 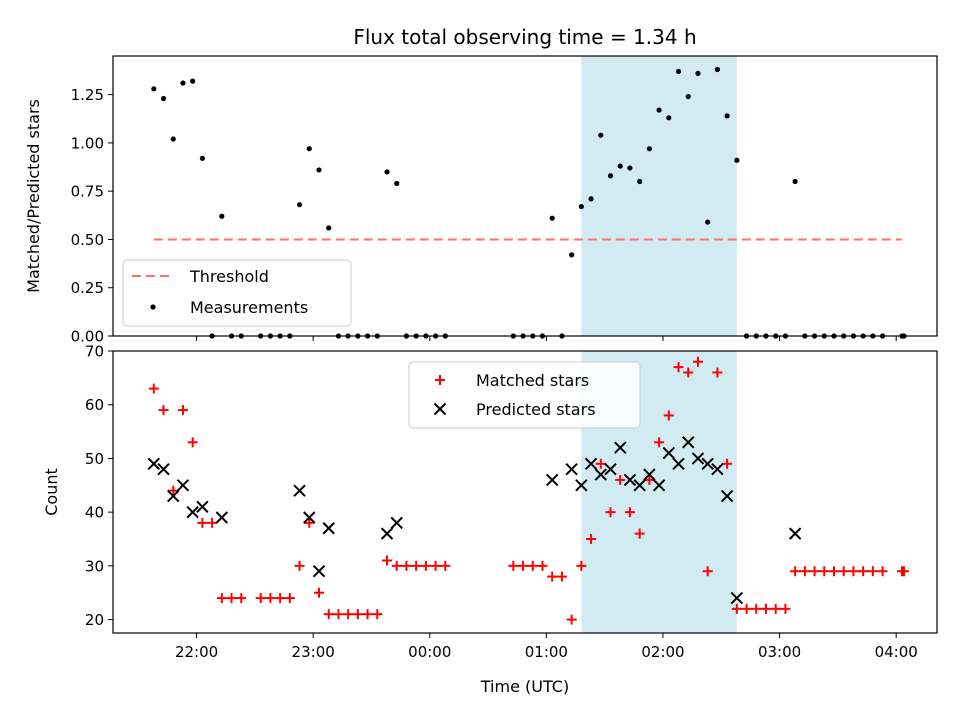 What do you see at coordinates (546, 647) in the screenshot?
I see `bottom-x-ticks: 22:00 23:00 00:00 01:00 02:00 03:00 04:00` at bounding box center [546, 647].